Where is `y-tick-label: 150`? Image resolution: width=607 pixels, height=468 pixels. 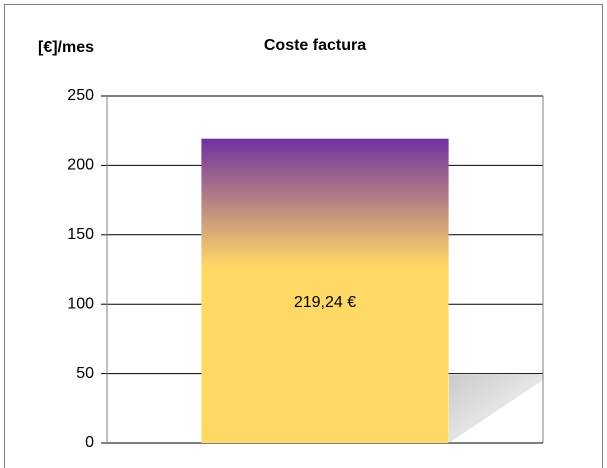 y-tick-label: 150 is located at coordinates (80, 234).